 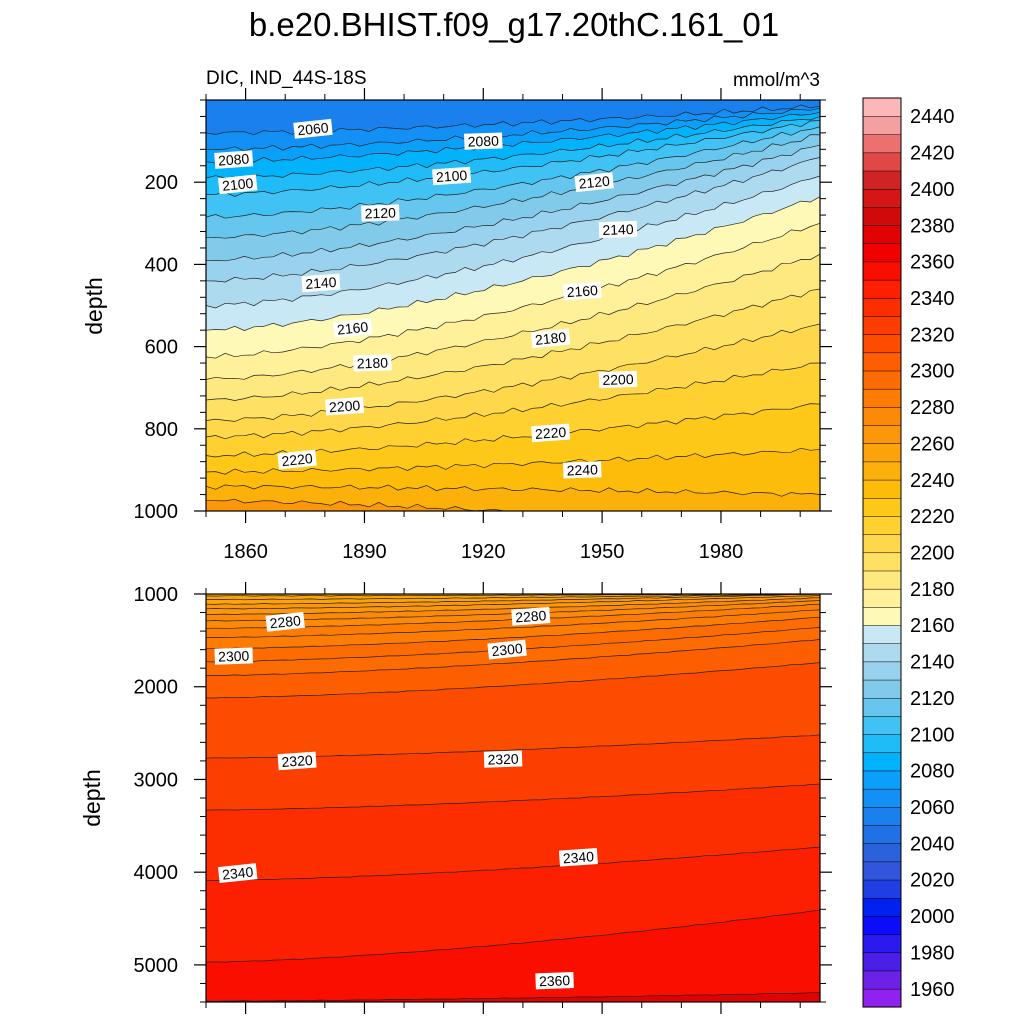 I want to click on colorbar-label: 2380, so click(x=932, y=226).